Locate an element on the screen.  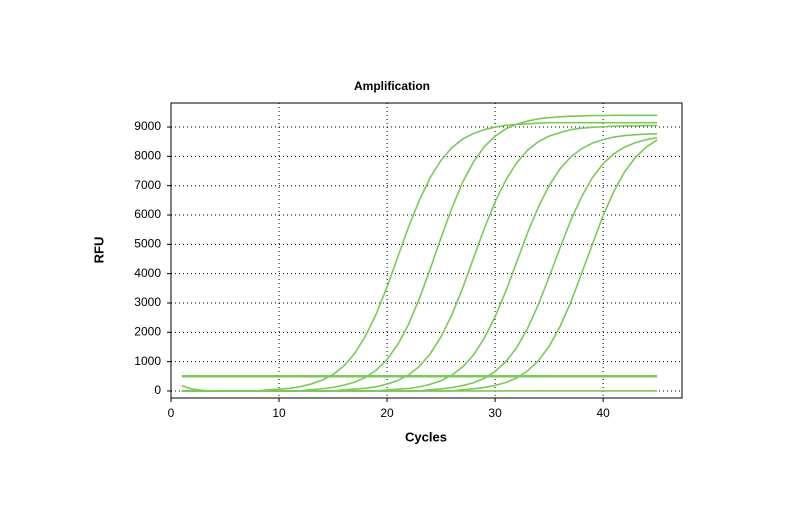
y-tick-label: 2000 is located at coordinates (147, 331).